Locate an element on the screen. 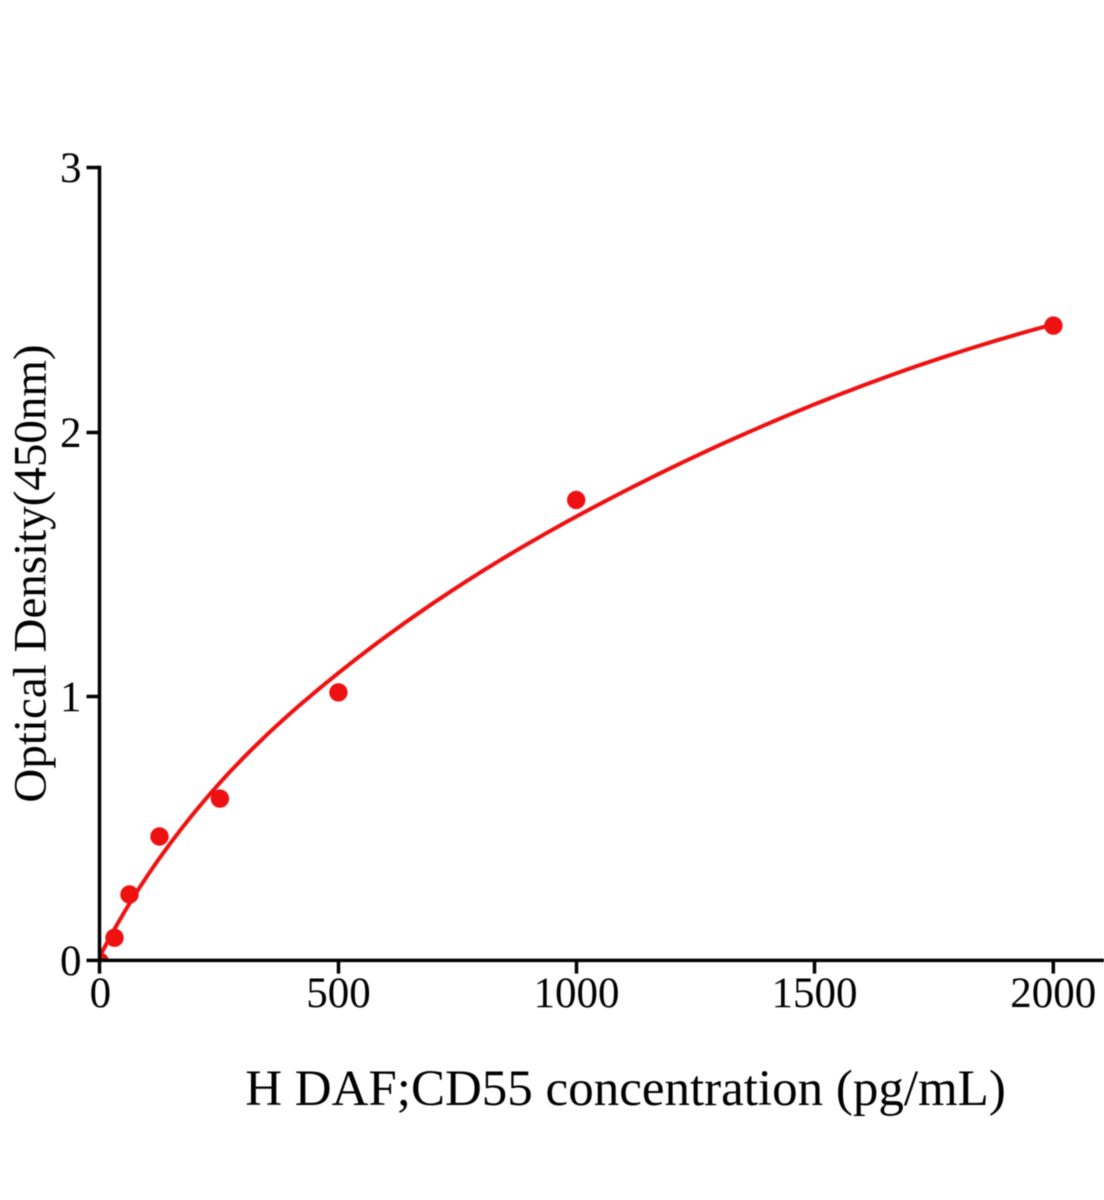 This screenshot has width=1104, height=1200. svg-text: 3 is located at coordinates (71, 168).